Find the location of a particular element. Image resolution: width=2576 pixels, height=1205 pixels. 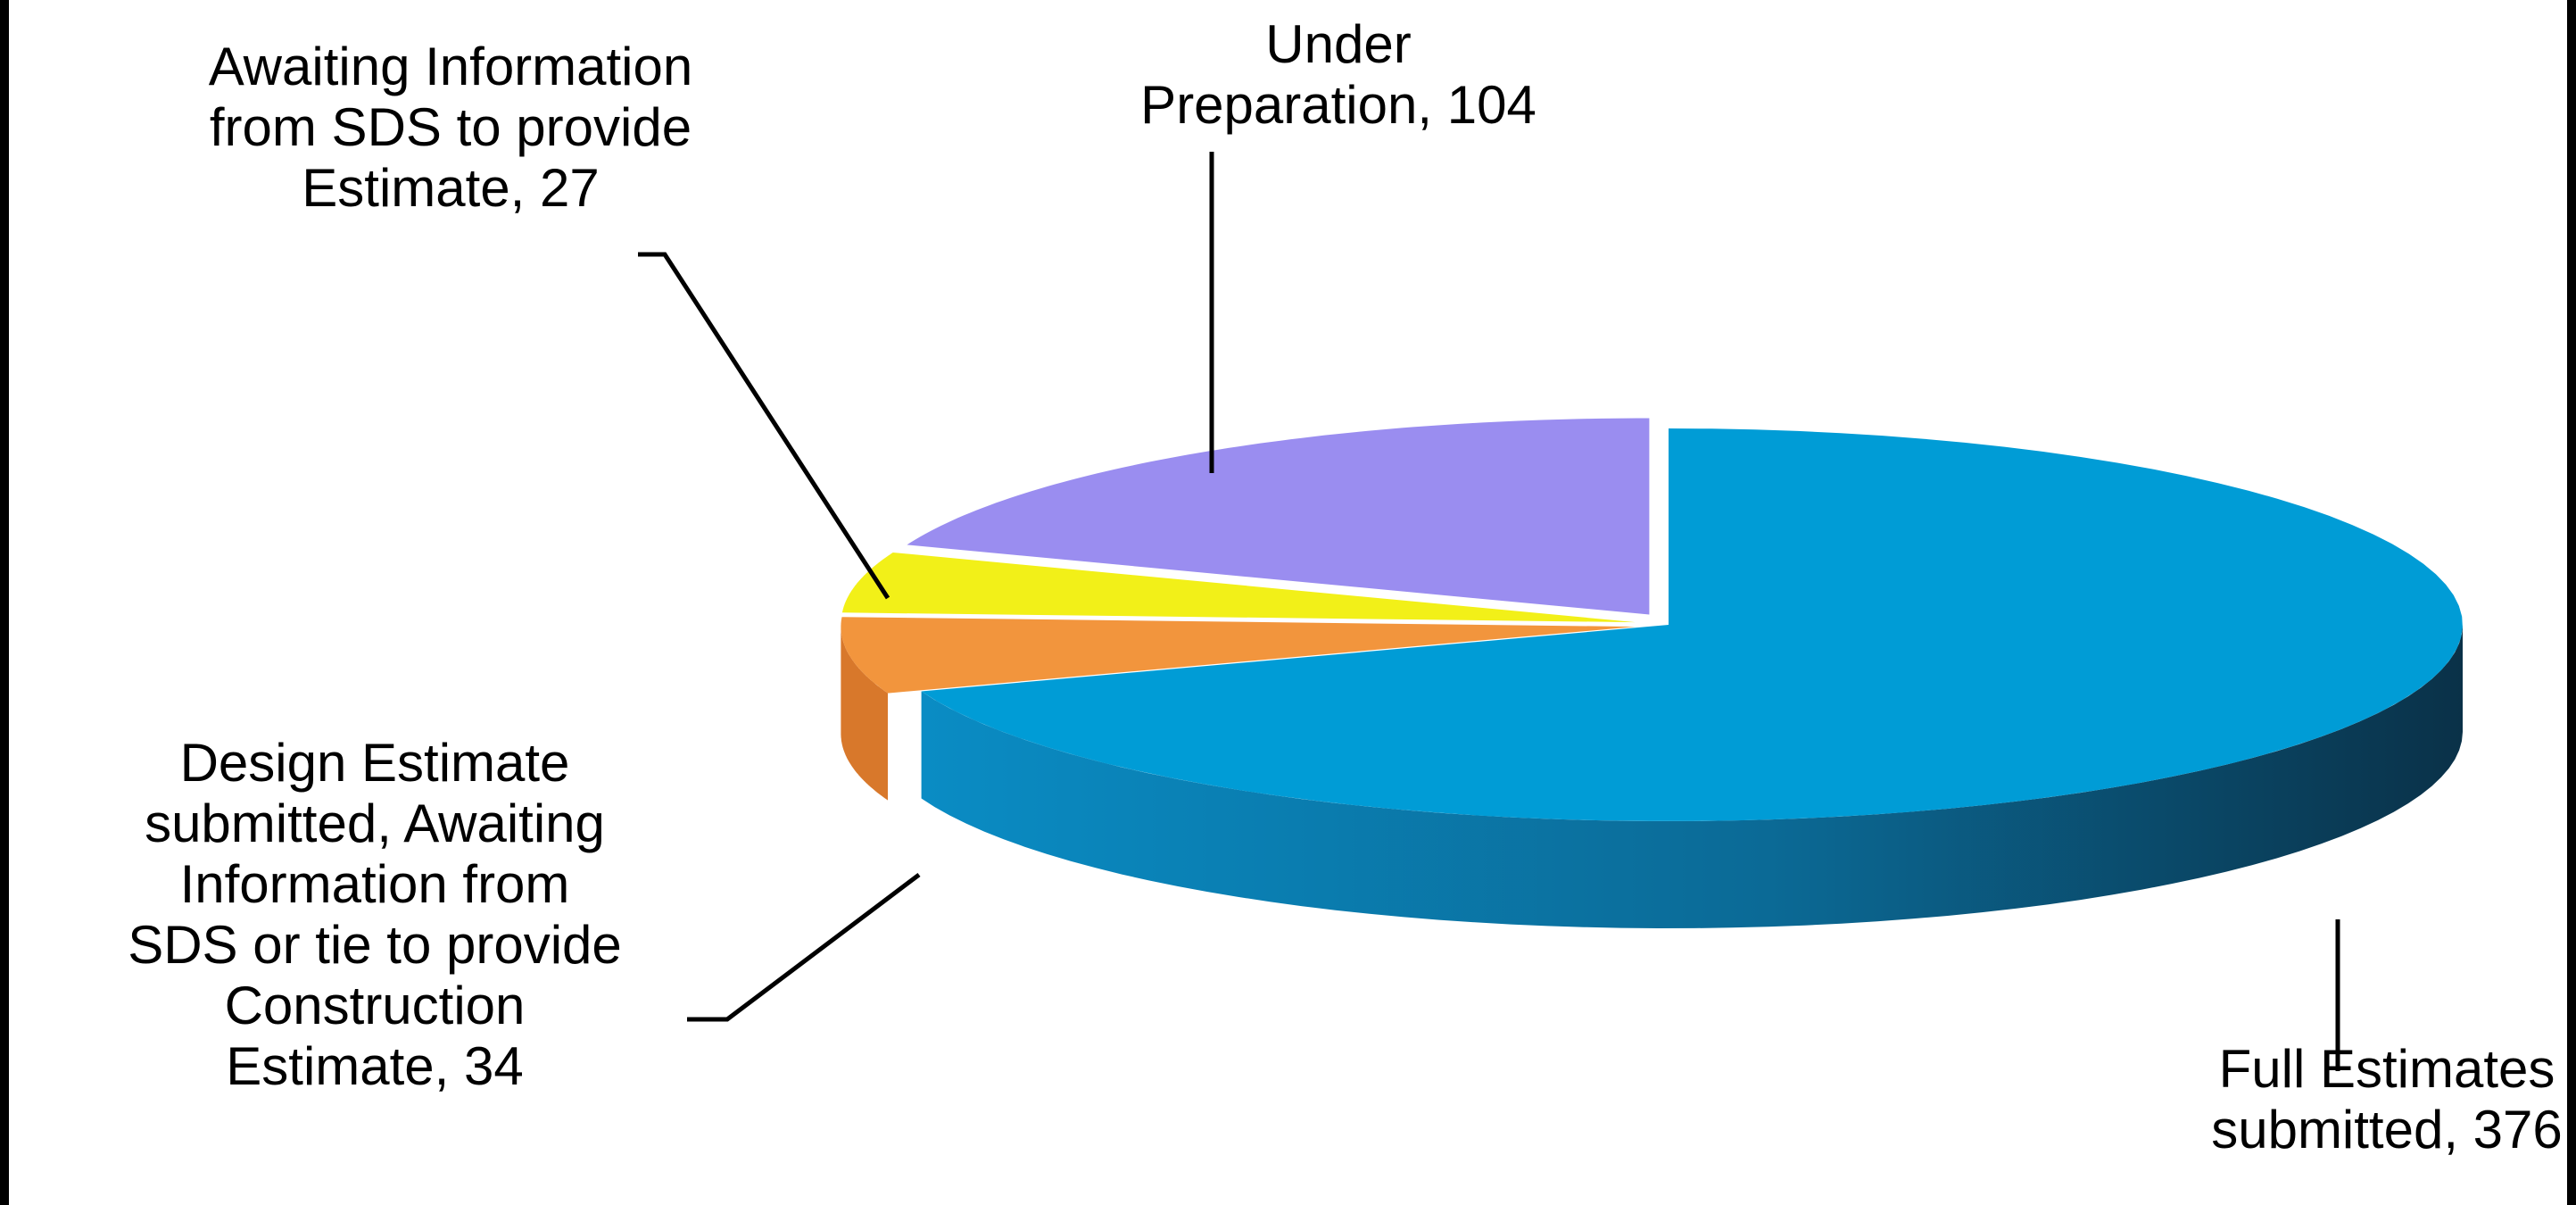

slice-label-3-line: from SDS to provide is located at coordinates (451, 127).